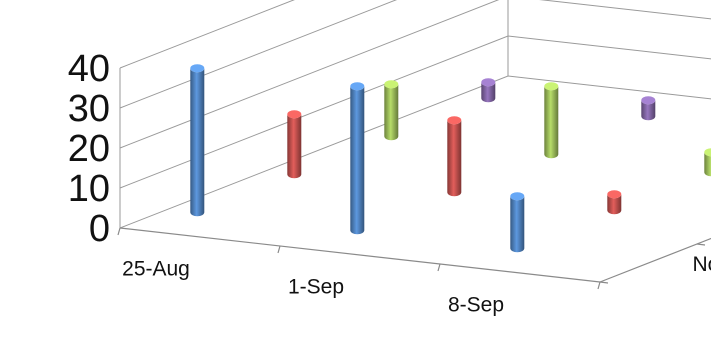 This screenshot has height=340, width=711. What do you see at coordinates (488, 90) in the screenshot?
I see `bar-movento-9-oz-25-aug` at bounding box center [488, 90].